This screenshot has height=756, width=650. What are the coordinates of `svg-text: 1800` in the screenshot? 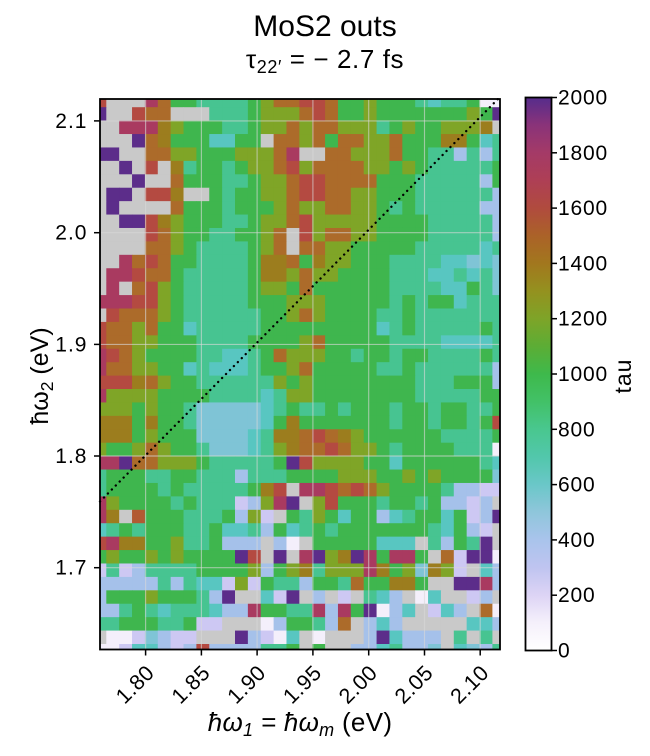 It's located at (583, 153).